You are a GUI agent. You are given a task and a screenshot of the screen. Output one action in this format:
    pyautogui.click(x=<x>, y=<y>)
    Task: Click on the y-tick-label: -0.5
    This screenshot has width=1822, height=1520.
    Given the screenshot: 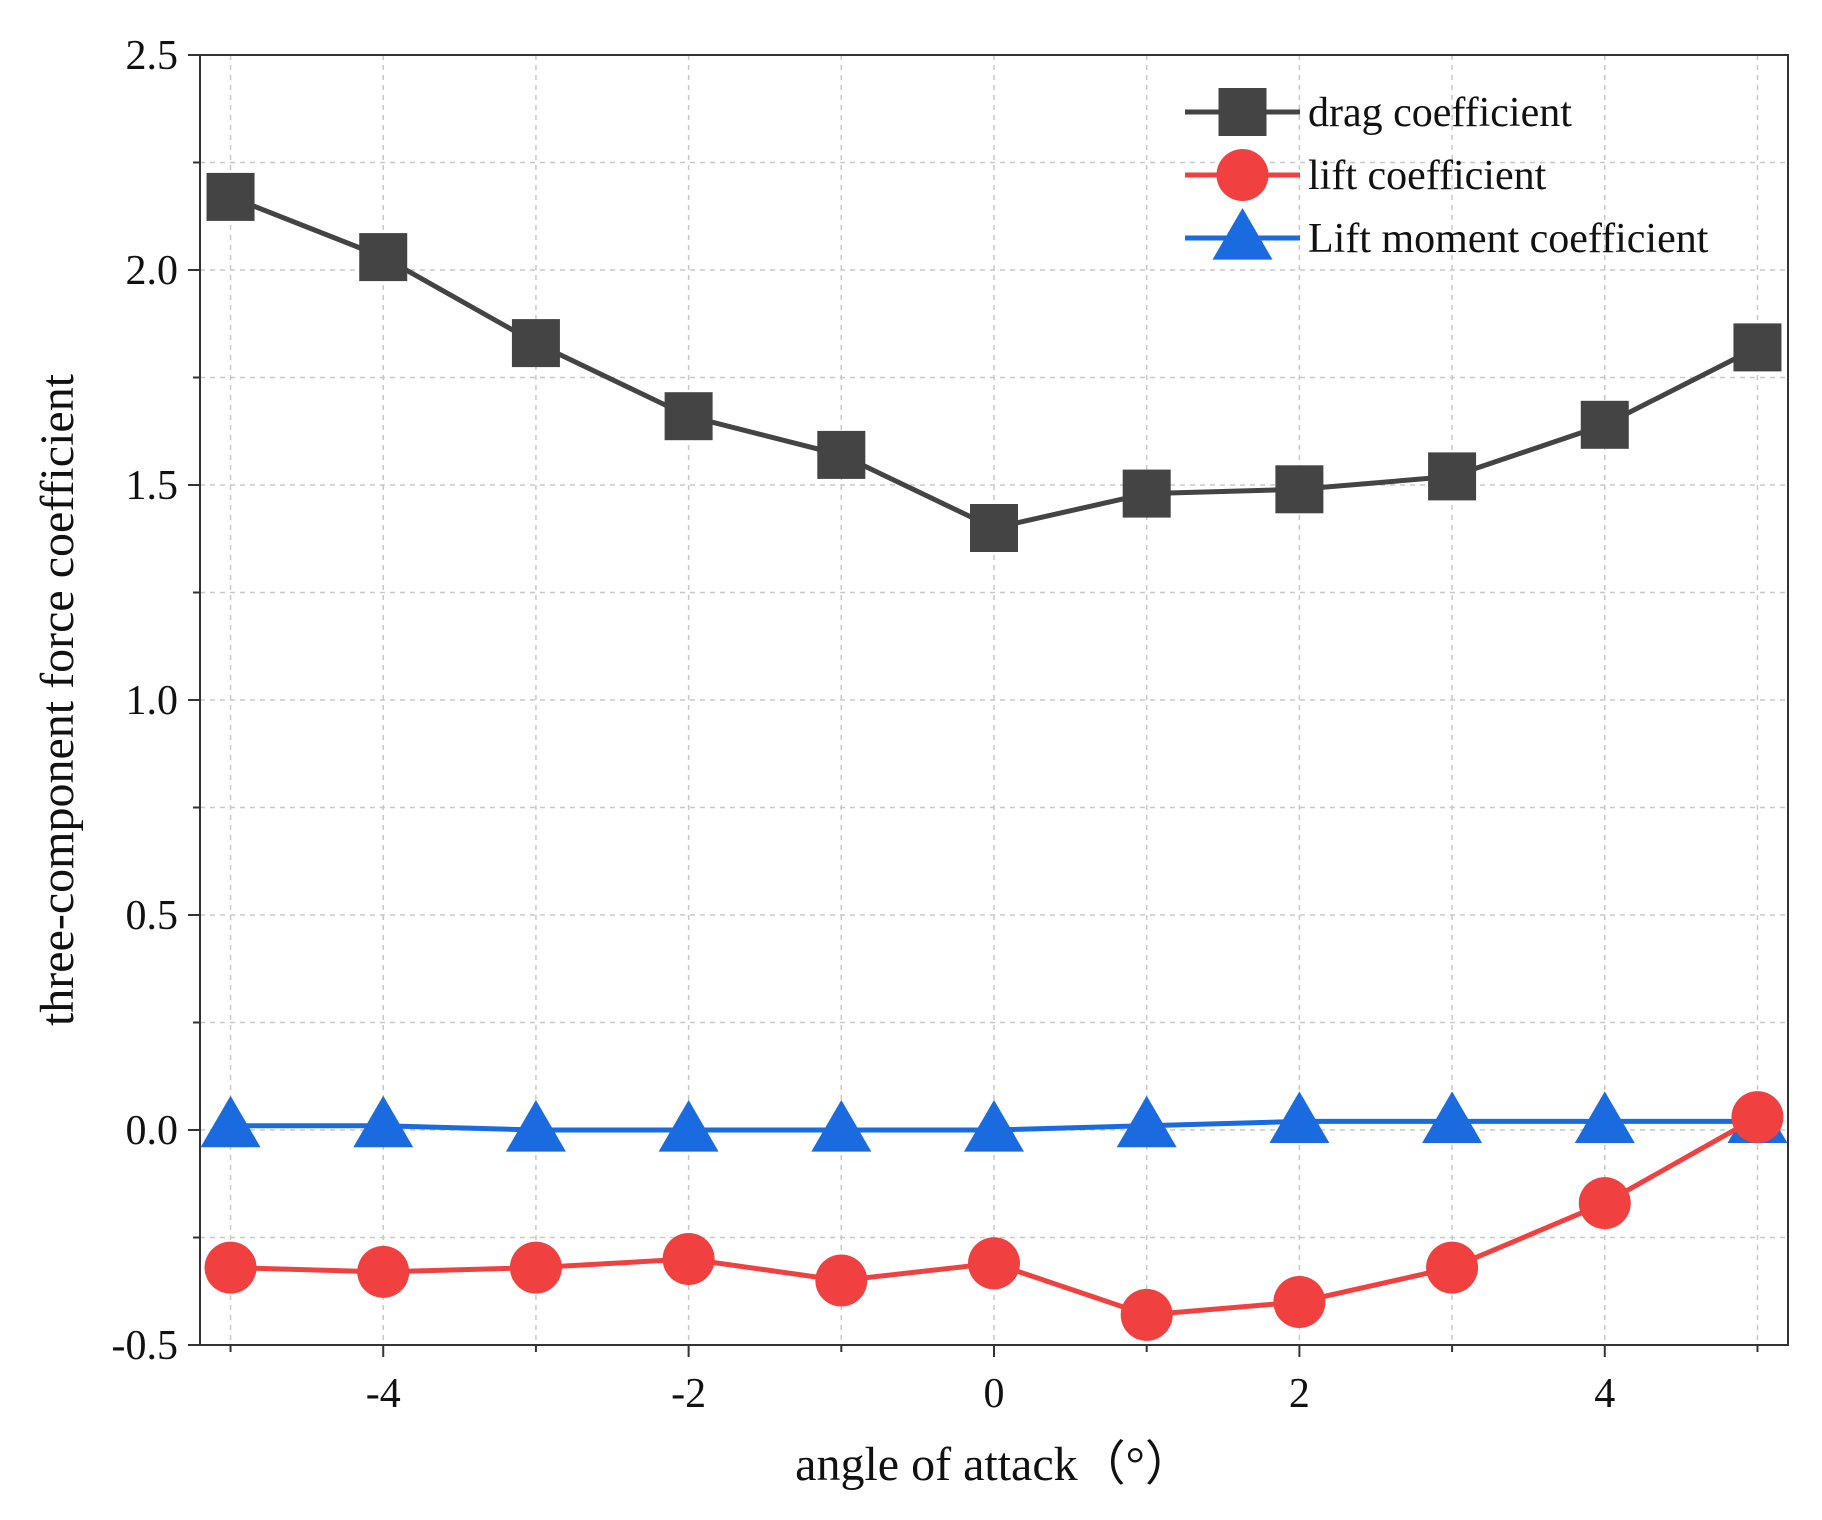 What is the action you would take?
    pyautogui.click(x=145, y=1346)
    